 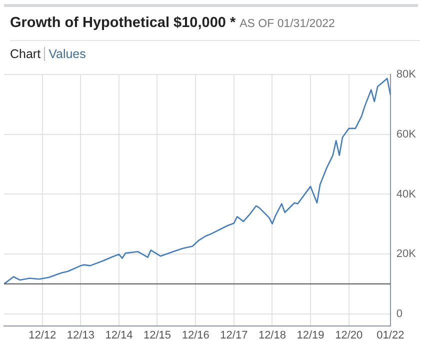 What do you see at coordinates (406, 134) in the screenshot?
I see `y-tick-label: 60K` at bounding box center [406, 134].